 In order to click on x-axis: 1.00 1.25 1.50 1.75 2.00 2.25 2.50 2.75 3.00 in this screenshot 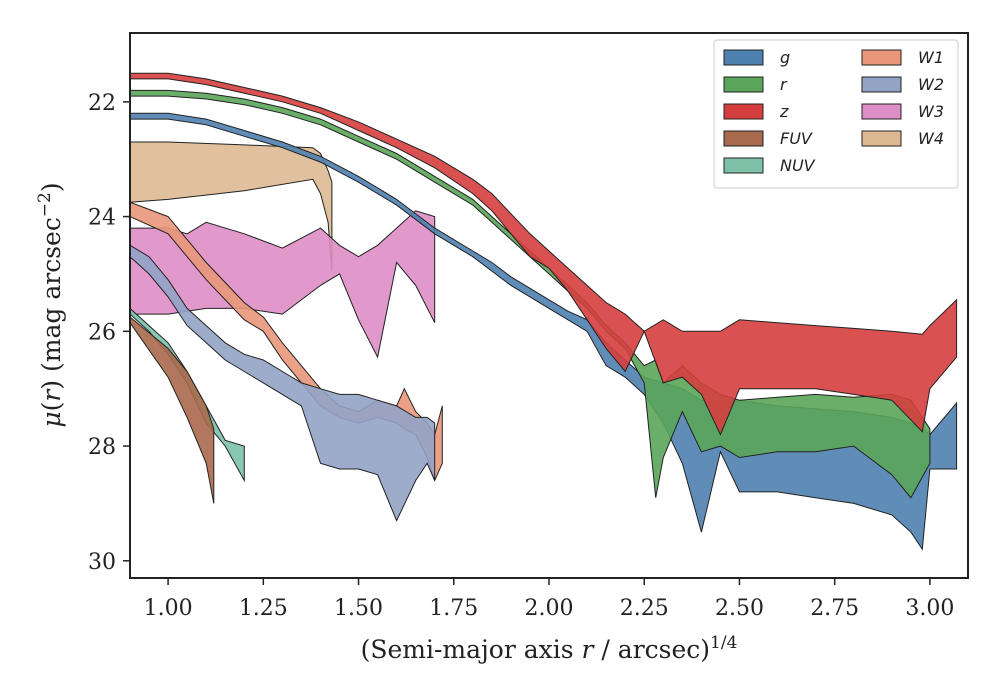, I will do `click(549, 599)`.